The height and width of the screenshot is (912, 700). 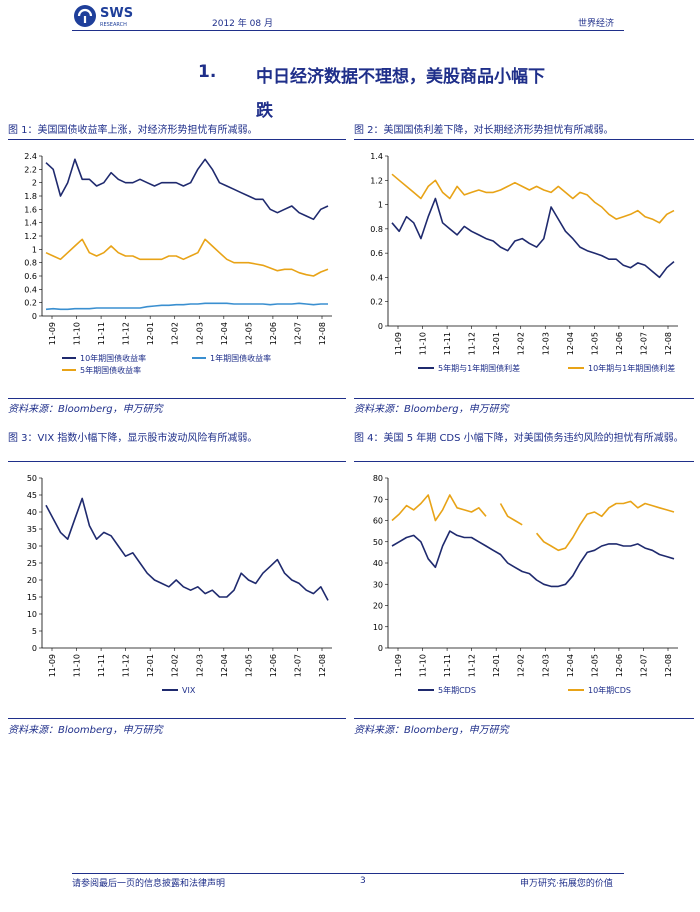 What do you see at coordinates (524, 461) in the screenshot?
I see `figure4-top-rule` at bounding box center [524, 461].